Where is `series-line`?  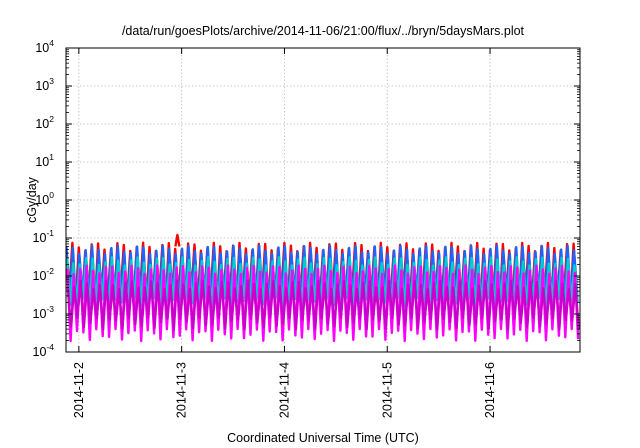 series-line is located at coordinates (323, 305).